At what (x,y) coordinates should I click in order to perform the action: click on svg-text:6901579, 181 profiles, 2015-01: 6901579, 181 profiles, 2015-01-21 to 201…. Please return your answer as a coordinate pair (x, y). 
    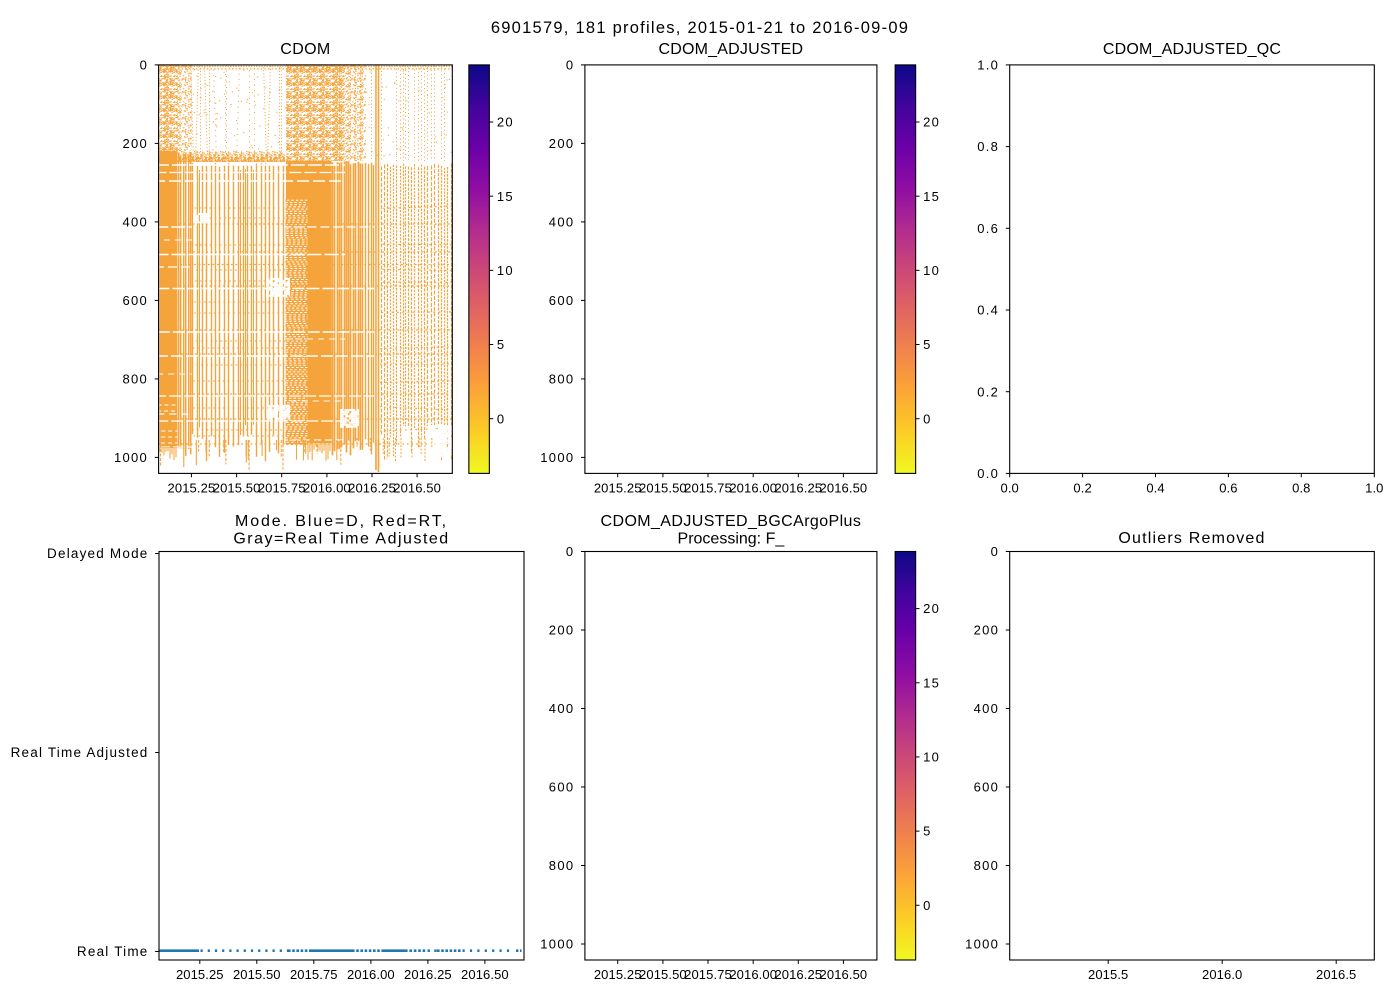
    Looking at the image, I should click on (700, 28).